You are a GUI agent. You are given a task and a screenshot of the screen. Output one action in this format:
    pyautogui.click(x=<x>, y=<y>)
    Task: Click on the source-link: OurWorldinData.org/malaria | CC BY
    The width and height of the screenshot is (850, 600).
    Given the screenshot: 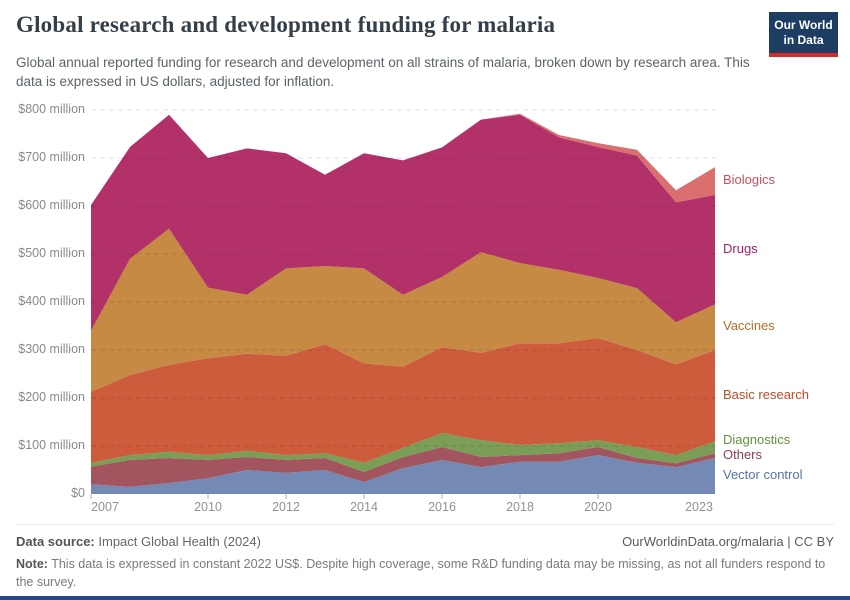 What is the action you would take?
    pyautogui.click(x=728, y=541)
    